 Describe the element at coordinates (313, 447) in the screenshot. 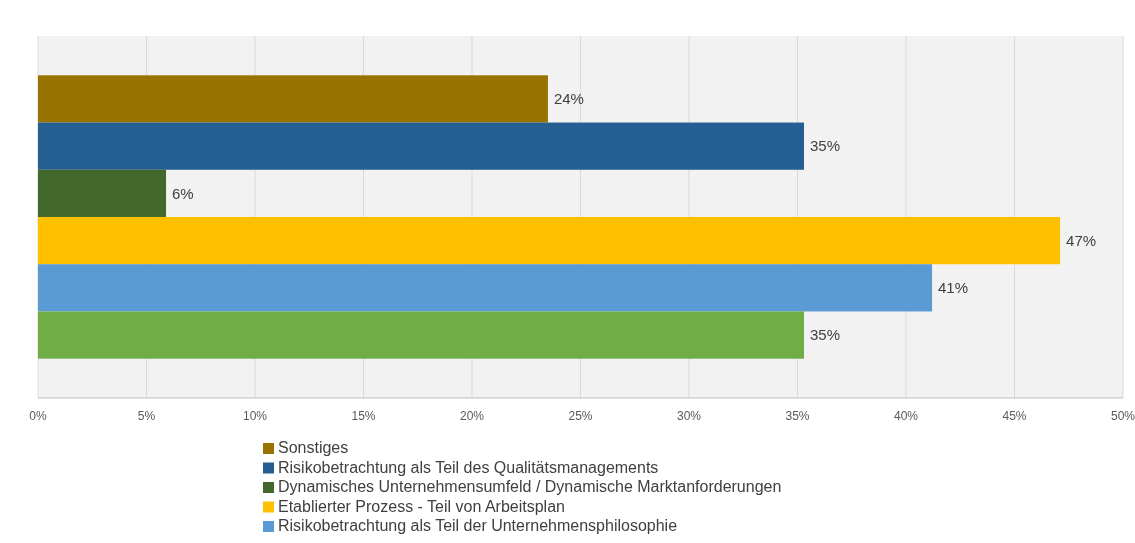

I see `legend-label: Sonstiges` at that location.